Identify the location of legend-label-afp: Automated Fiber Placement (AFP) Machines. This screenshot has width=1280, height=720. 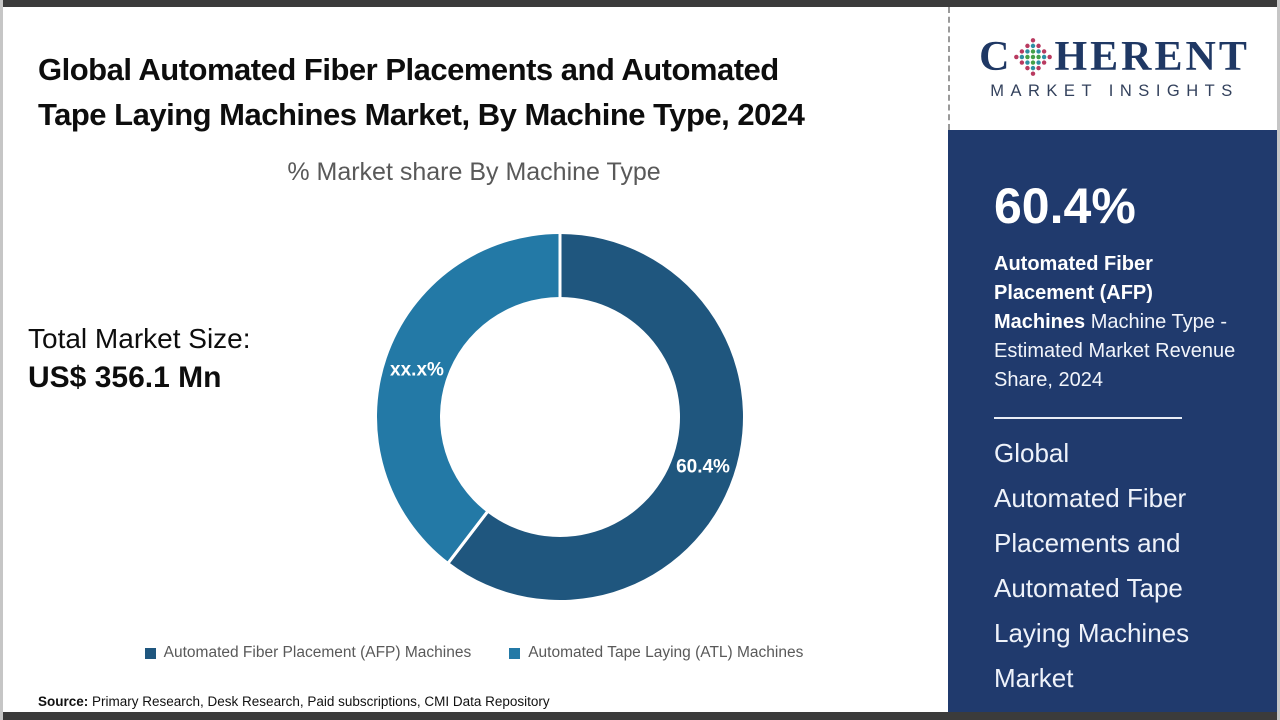
(317, 652).